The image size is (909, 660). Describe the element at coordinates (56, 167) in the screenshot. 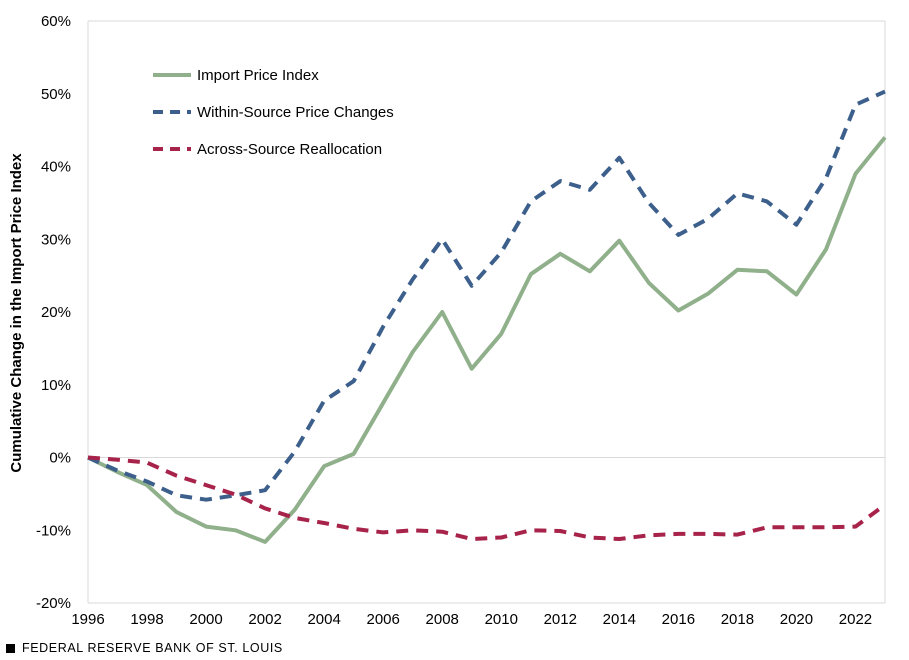

I see `y-tick-label: 40%` at that location.